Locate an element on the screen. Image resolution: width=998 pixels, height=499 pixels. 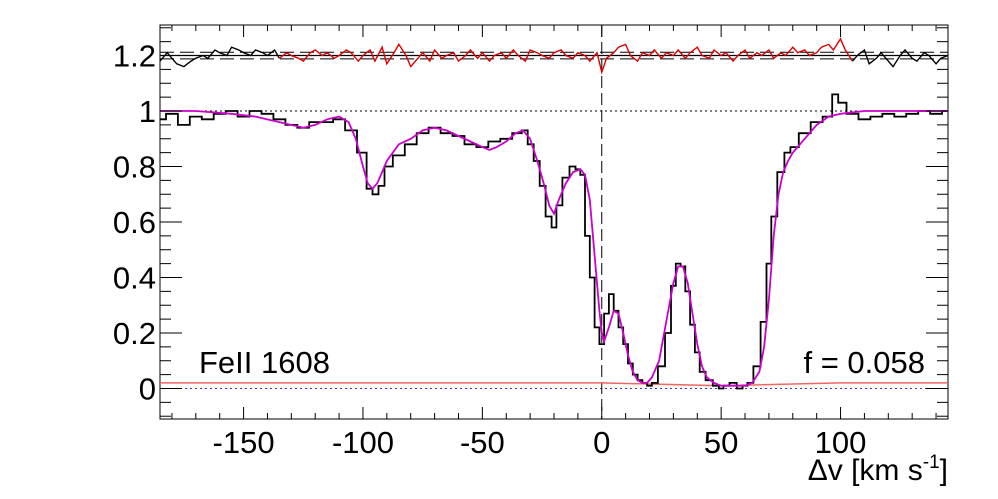
x-axis-title-main: Δv [km s is located at coordinates (865, 470).